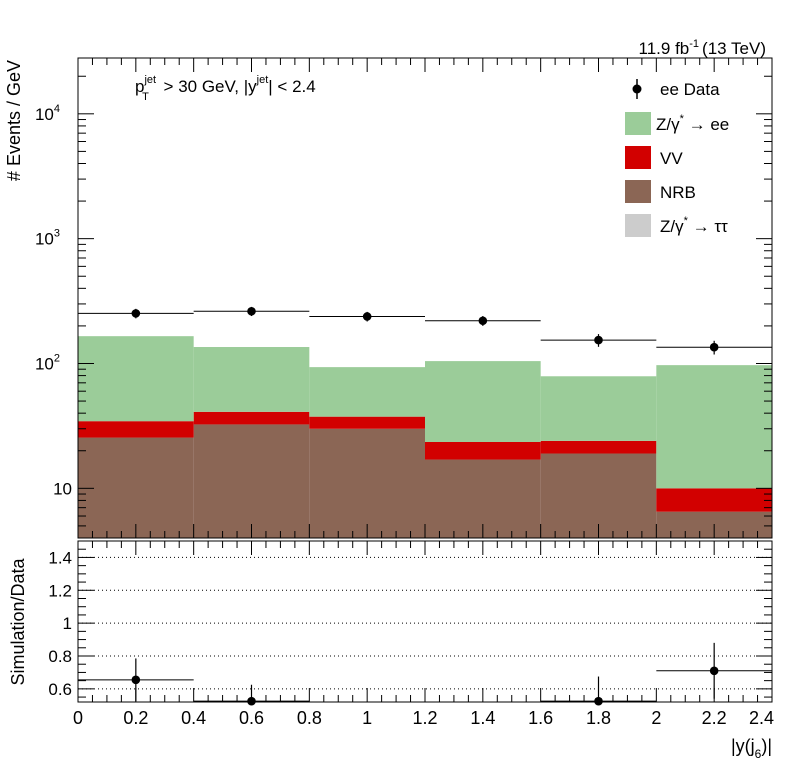 The width and height of the screenshot is (796, 772). I want to click on x-tick-label-6: 1.2, so click(424, 718).